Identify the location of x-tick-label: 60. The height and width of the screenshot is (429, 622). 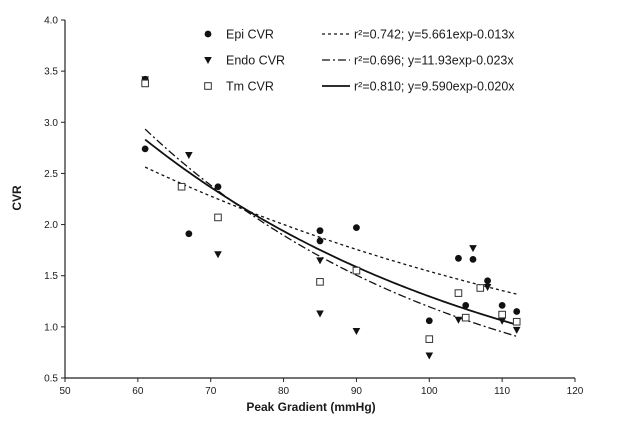
(138, 391).